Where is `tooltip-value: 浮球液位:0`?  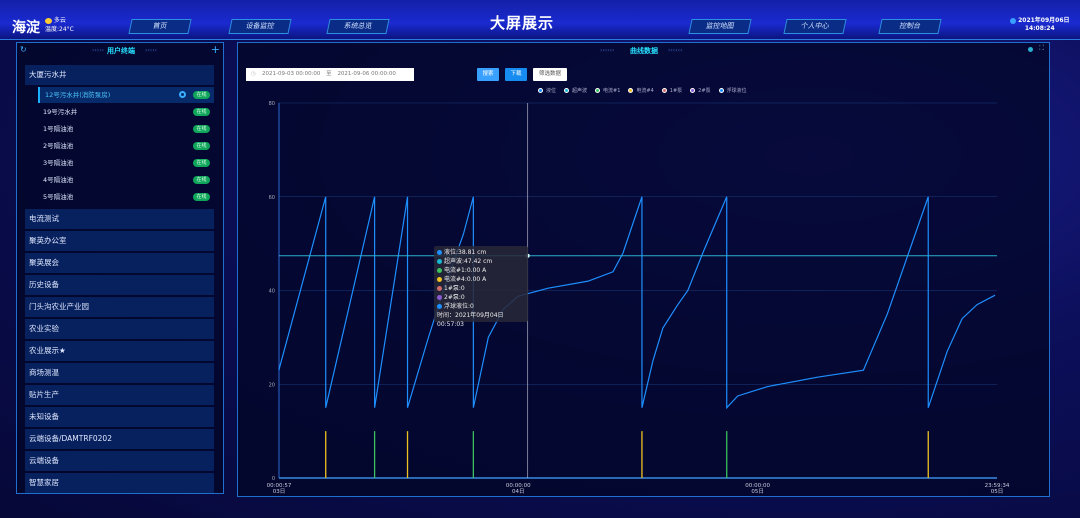 tooltip-value: 浮球液位:0 is located at coordinates (459, 306).